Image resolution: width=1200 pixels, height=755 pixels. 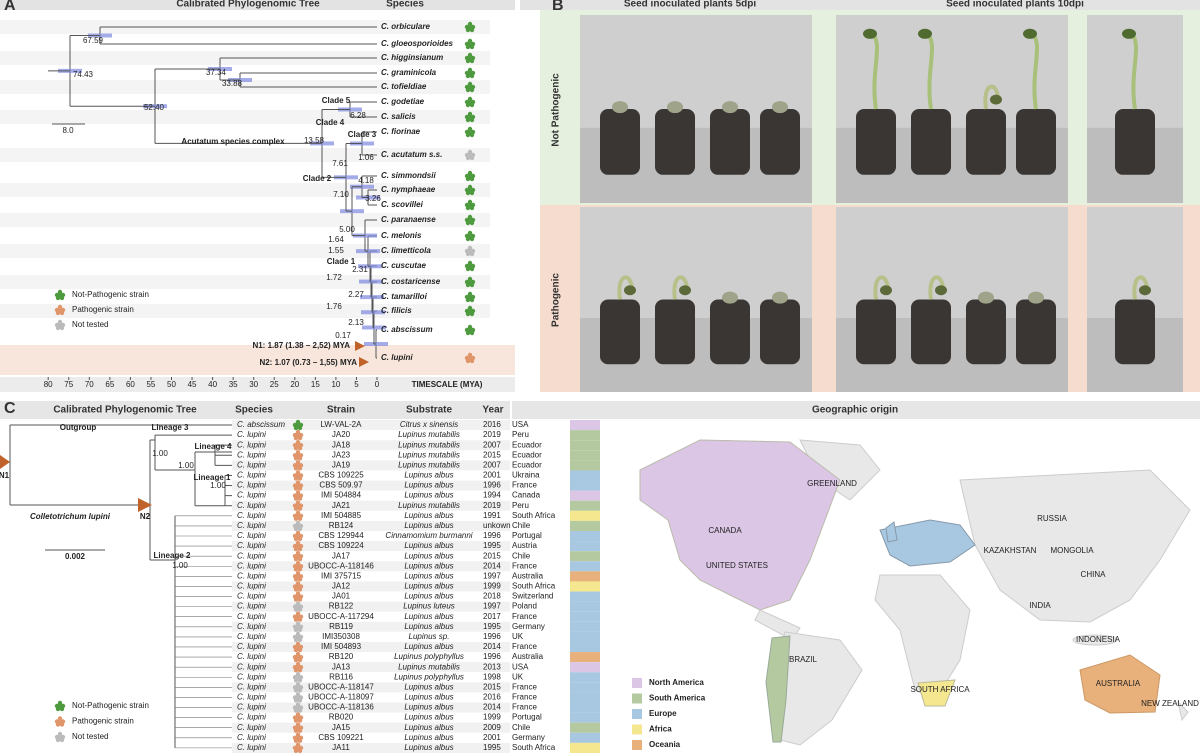 What do you see at coordinates (526, 495) in the screenshot?
I see `country: Canada` at bounding box center [526, 495].